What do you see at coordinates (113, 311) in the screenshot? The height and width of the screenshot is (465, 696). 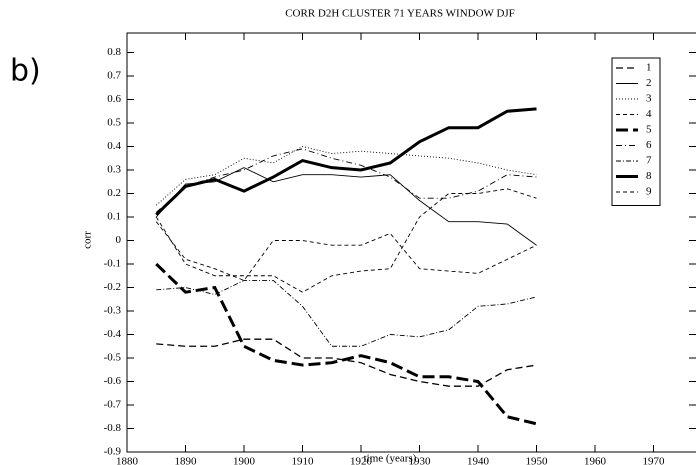 I see `y-tick-label: -0.3` at bounding box center [113, 311].